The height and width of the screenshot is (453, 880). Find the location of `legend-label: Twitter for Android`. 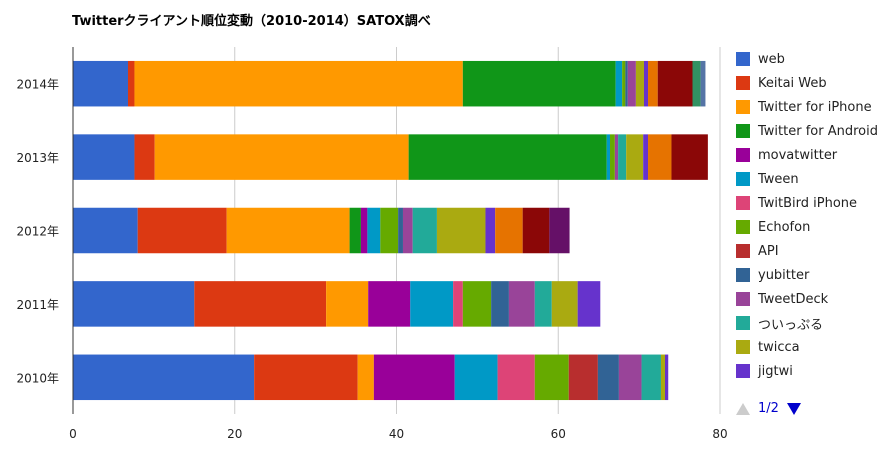

legend-label: Twitter for Android is located at coordinates (818, 131).